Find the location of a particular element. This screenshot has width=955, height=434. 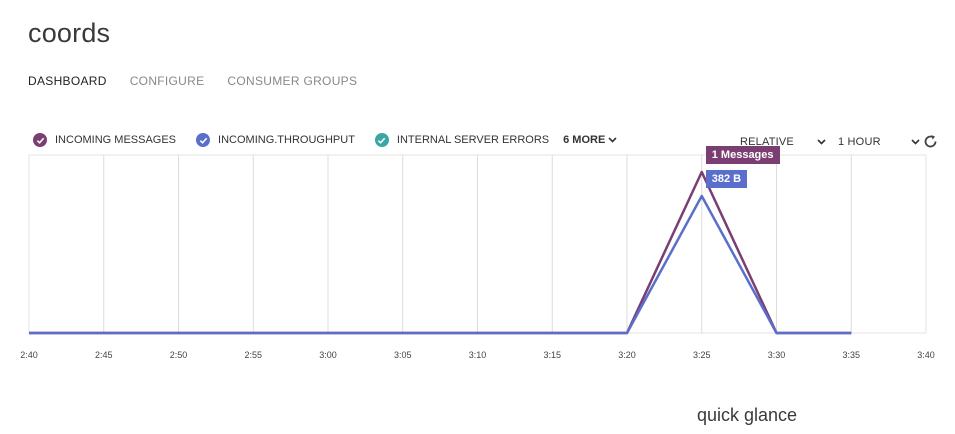

tooltip-incoming-messages: 1 Messages is located at coordinates (742, 155).